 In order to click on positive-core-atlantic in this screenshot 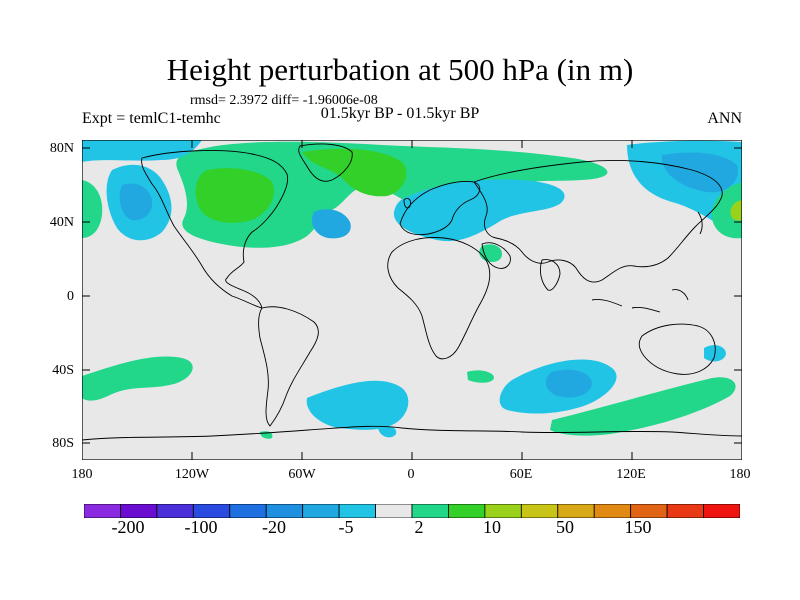, I will do `click(354, 172)`.